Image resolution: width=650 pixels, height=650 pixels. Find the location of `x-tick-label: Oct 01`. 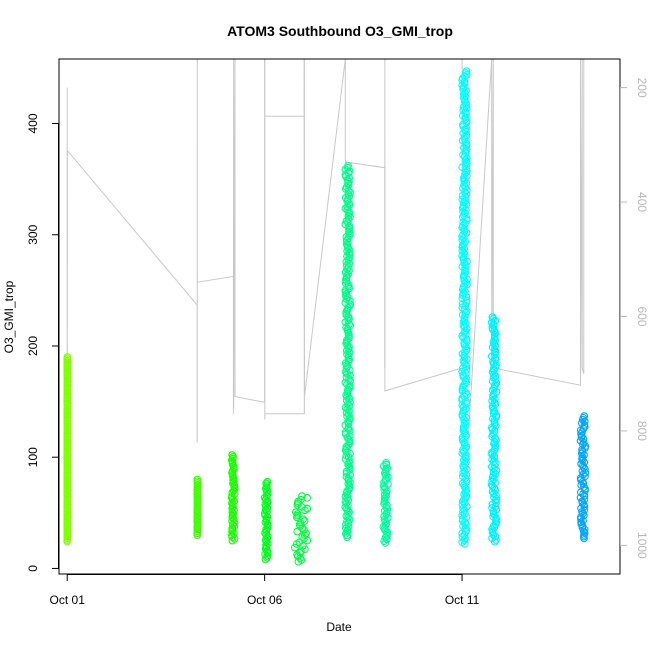

x-tick-label: Oct 01 is located at coordinates (68, 600).